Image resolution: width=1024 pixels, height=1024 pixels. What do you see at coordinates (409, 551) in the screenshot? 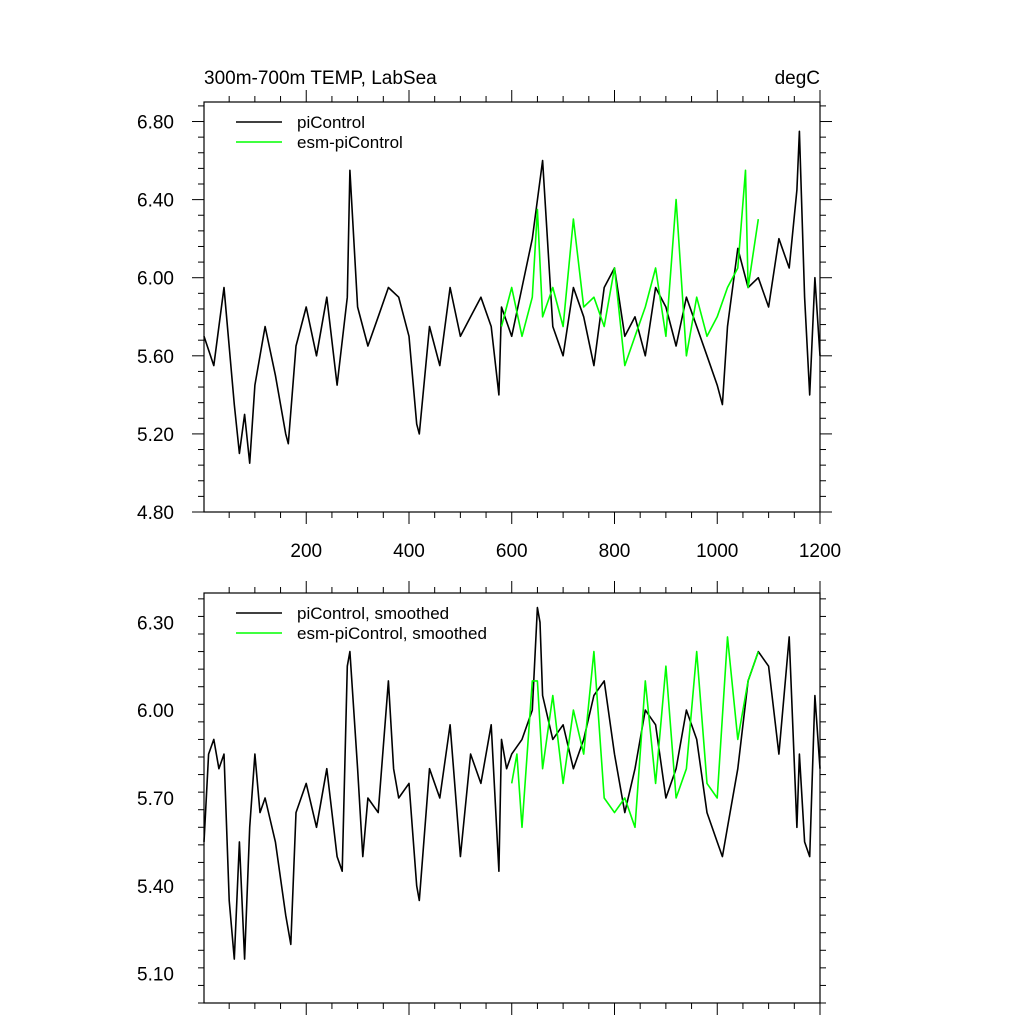
I see `top-x-tick-label: 400` at bounding box center [409, 551].